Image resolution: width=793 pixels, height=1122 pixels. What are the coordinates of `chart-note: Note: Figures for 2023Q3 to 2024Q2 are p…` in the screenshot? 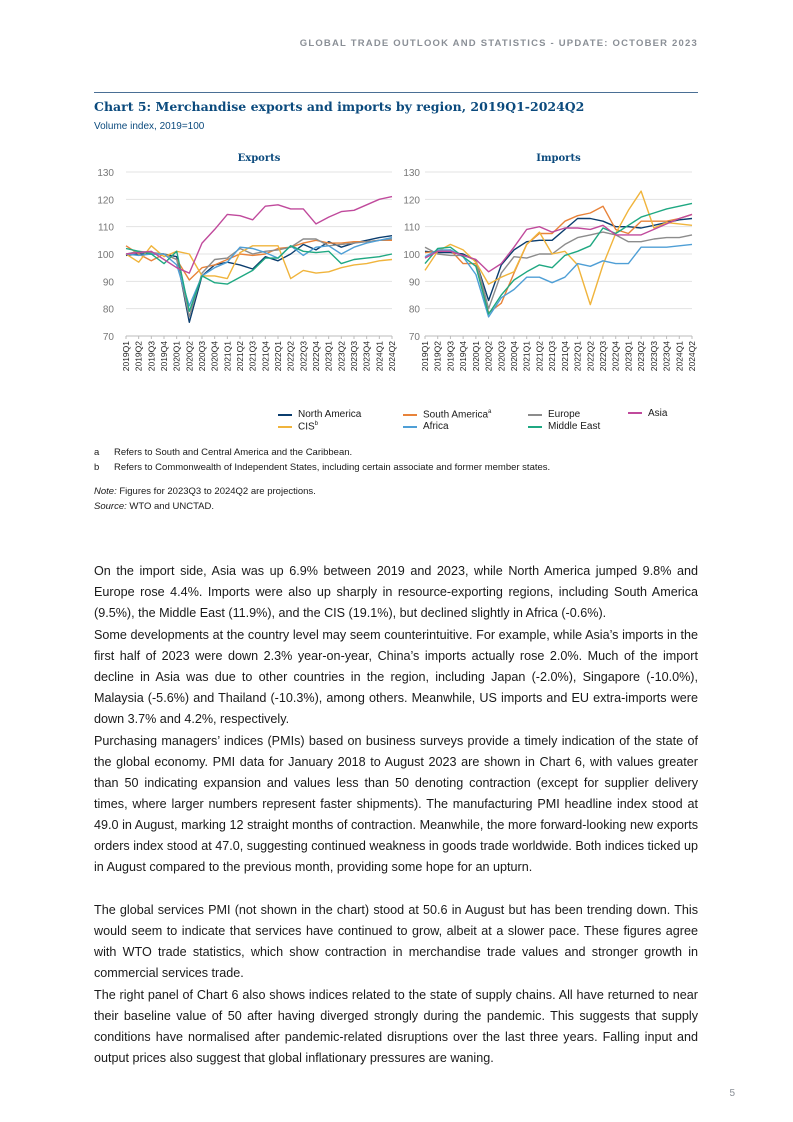 It's located at (205, 491).